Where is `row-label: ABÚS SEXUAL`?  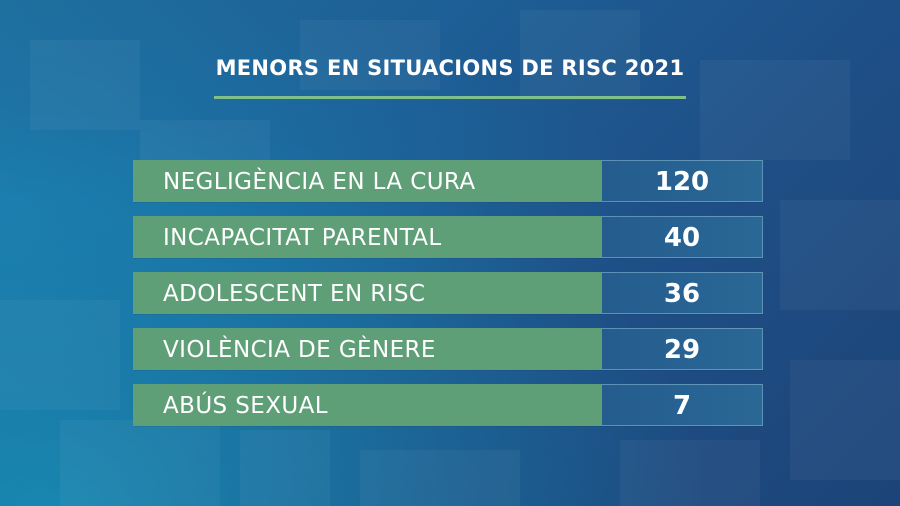 row-label: ABÚS SEXUAL is located at coordinates (367, 405).